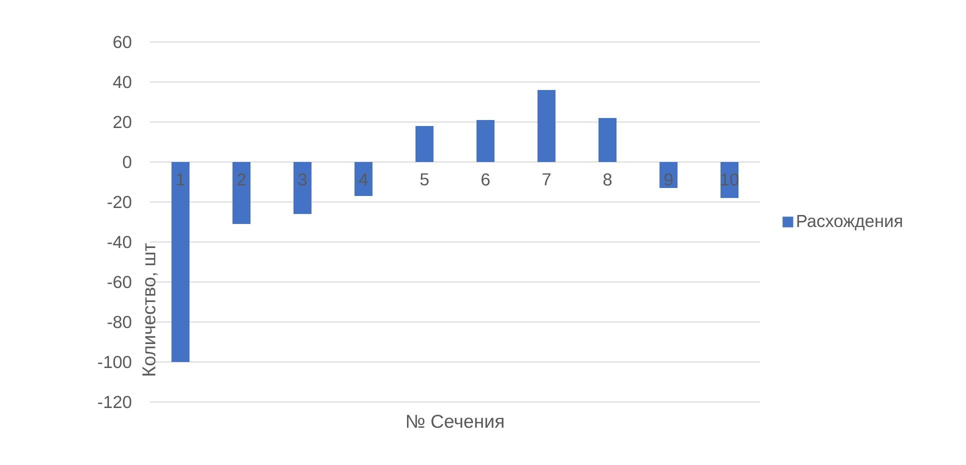 Image resolution: width=966 pixels, height=465 pixels. Describe the element at coordinates (115, 362) in the screenshot. I see `y-tick-label: -100` at that location.